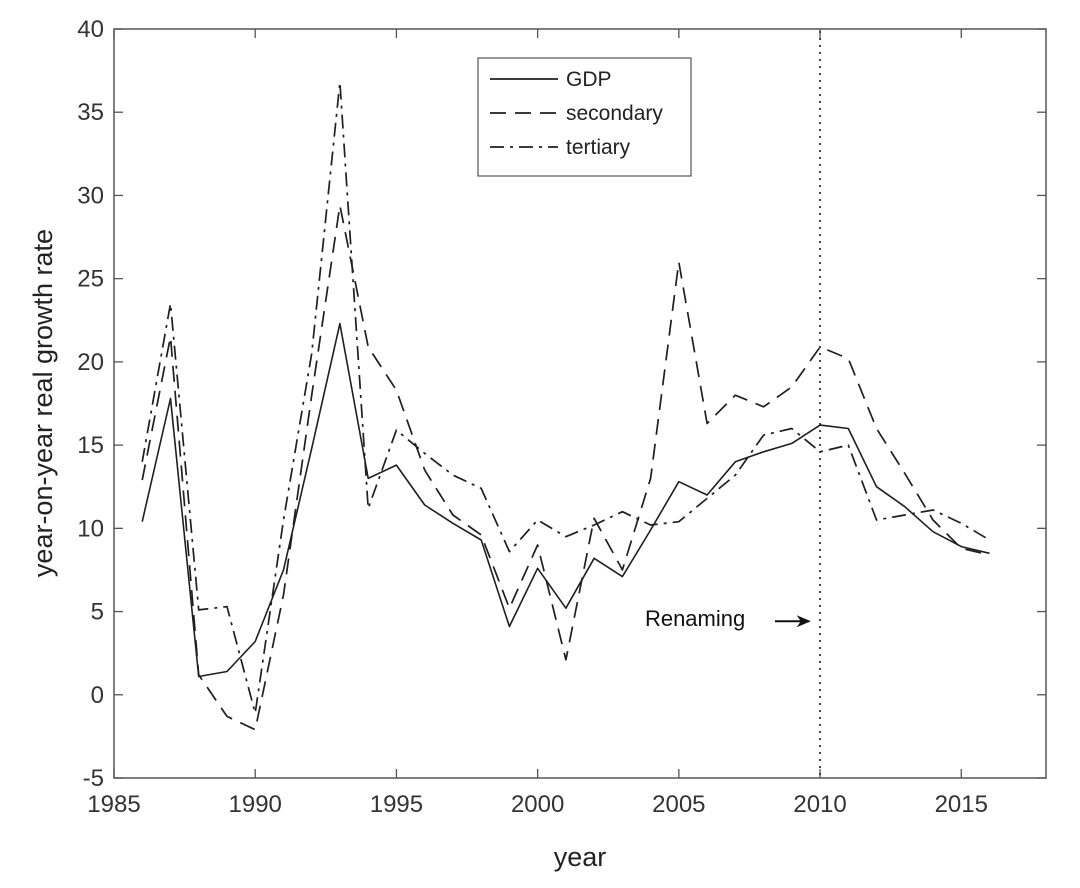 This screenshot has width=1080, height=888. Describe the element at coordinates (90, 362) in the screenshot. I see `y-tick-label: 20` at that location.